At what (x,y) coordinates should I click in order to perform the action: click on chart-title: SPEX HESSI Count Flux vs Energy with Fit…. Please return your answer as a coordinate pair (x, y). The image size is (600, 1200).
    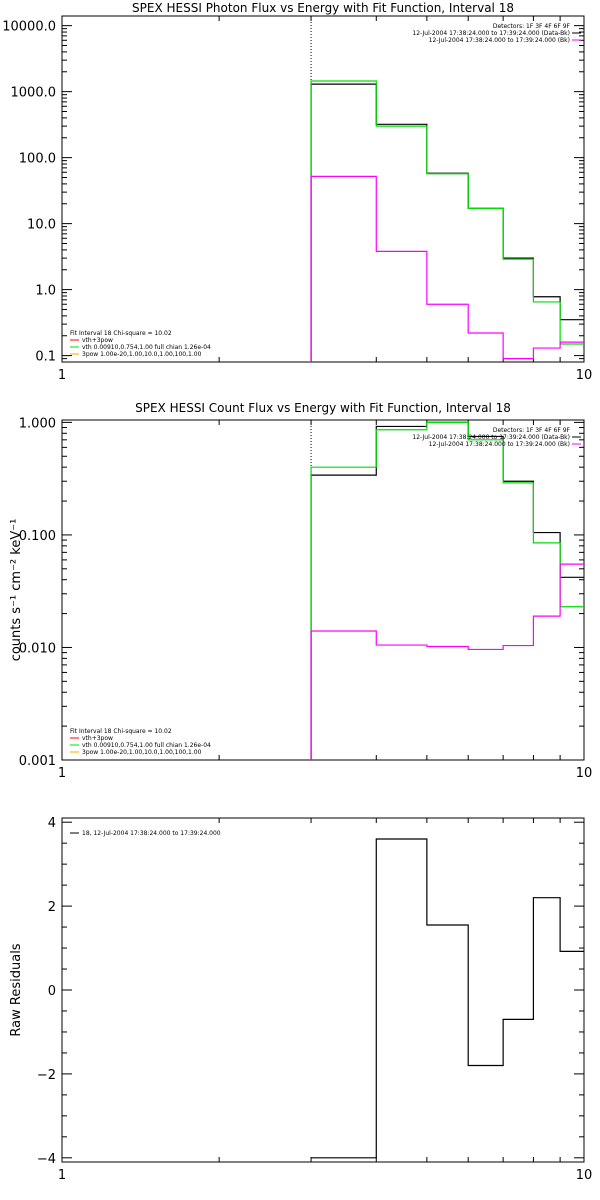
    Looking at the image, I should click on (323, 408).